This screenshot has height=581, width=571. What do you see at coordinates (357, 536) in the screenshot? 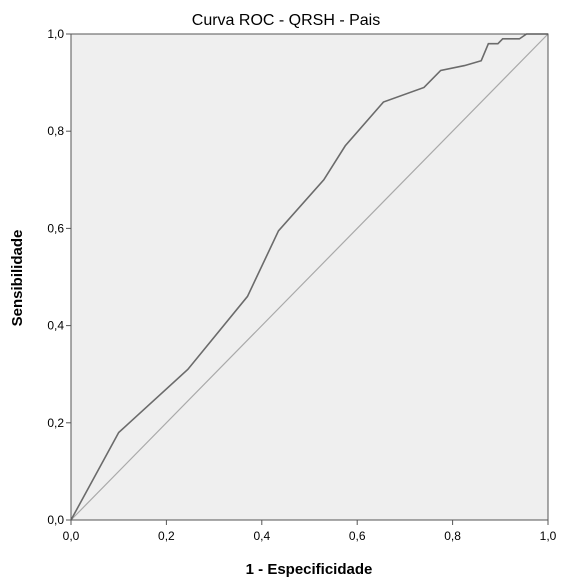
I see `x-tick-label: 0,6` at bounding box center [357, 536].